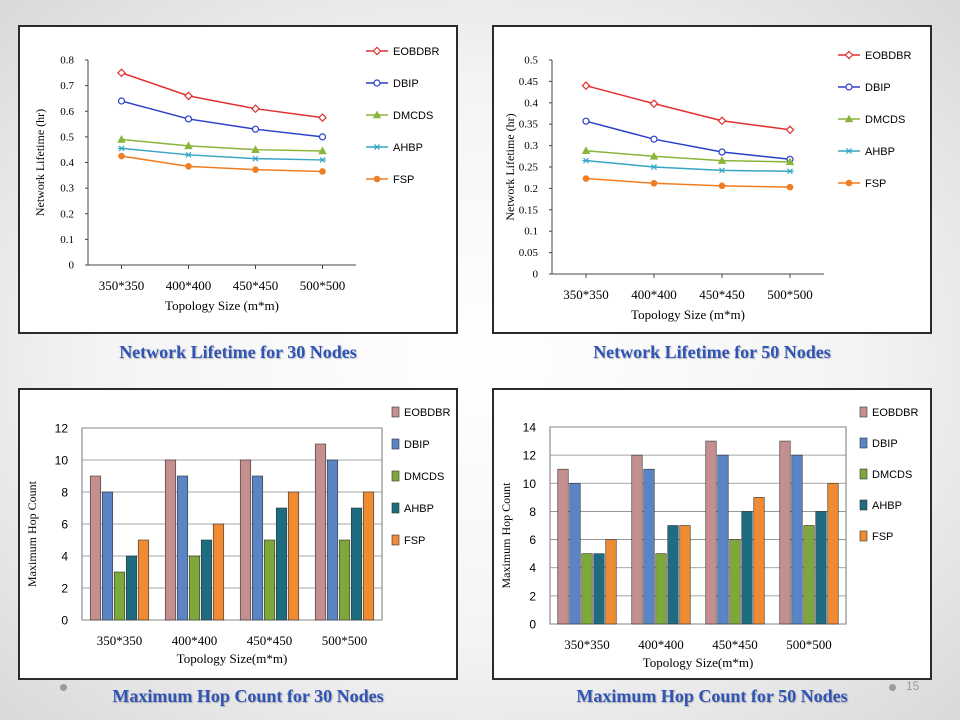 Image resolution: width=960 pixels, height=720 pixels. What do you see at coordinates (67, 163) in the screenshot?
I see `y-tick-label: 0.4` at bounding box center [67, 163].